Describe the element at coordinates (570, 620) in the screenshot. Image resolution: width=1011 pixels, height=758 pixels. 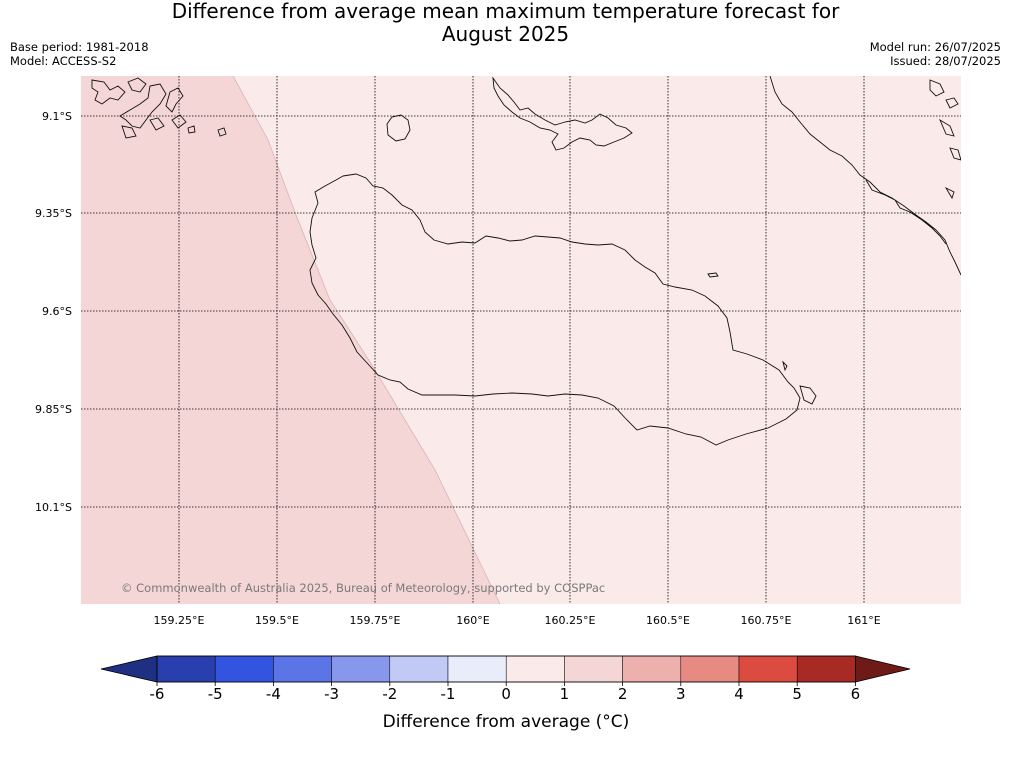
I see `longitude-label: 160.25°E` at that location.